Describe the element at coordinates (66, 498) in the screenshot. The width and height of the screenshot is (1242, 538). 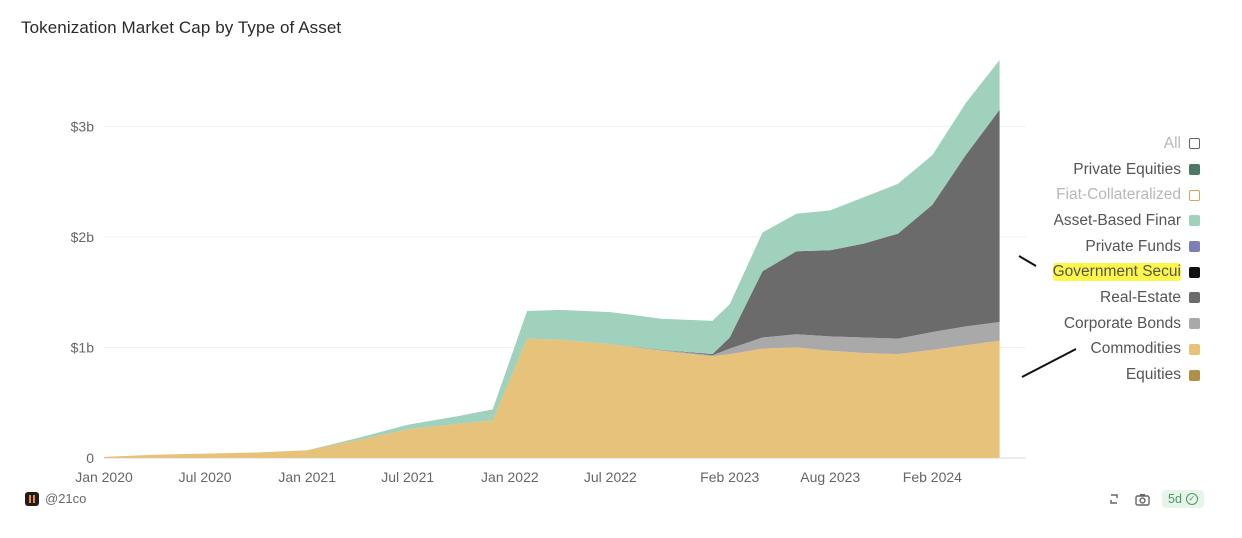
I see `source-handle: @21co` at that location.